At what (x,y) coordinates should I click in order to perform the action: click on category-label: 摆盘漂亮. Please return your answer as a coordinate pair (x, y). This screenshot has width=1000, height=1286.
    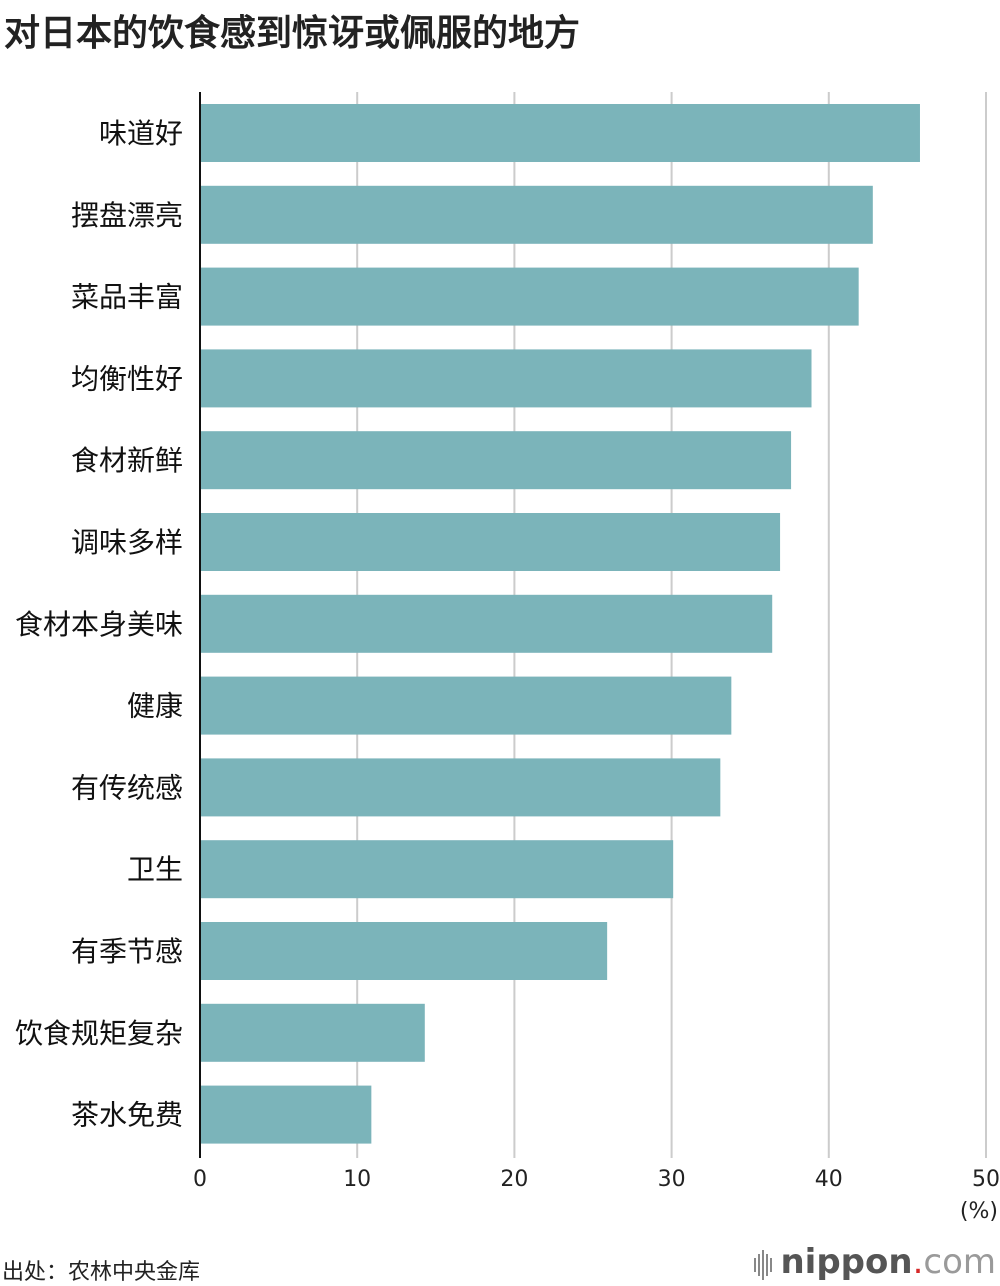
    Looking at the image, I should click on (127, 215).